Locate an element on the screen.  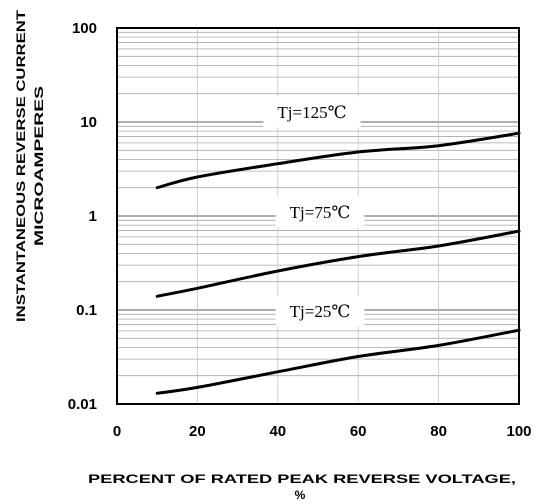
x-tick-labels: 0 20 40 60 80 100 is located at coordinates (322, 431).